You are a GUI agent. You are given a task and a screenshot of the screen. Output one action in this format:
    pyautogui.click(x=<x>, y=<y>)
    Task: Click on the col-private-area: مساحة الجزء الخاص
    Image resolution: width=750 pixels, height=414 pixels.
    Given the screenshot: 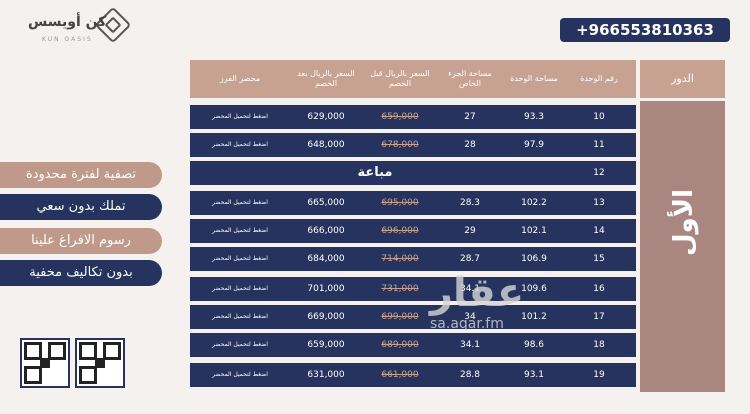 What is the action you would take?
    pyautogui.click(x=470, y=78)
    